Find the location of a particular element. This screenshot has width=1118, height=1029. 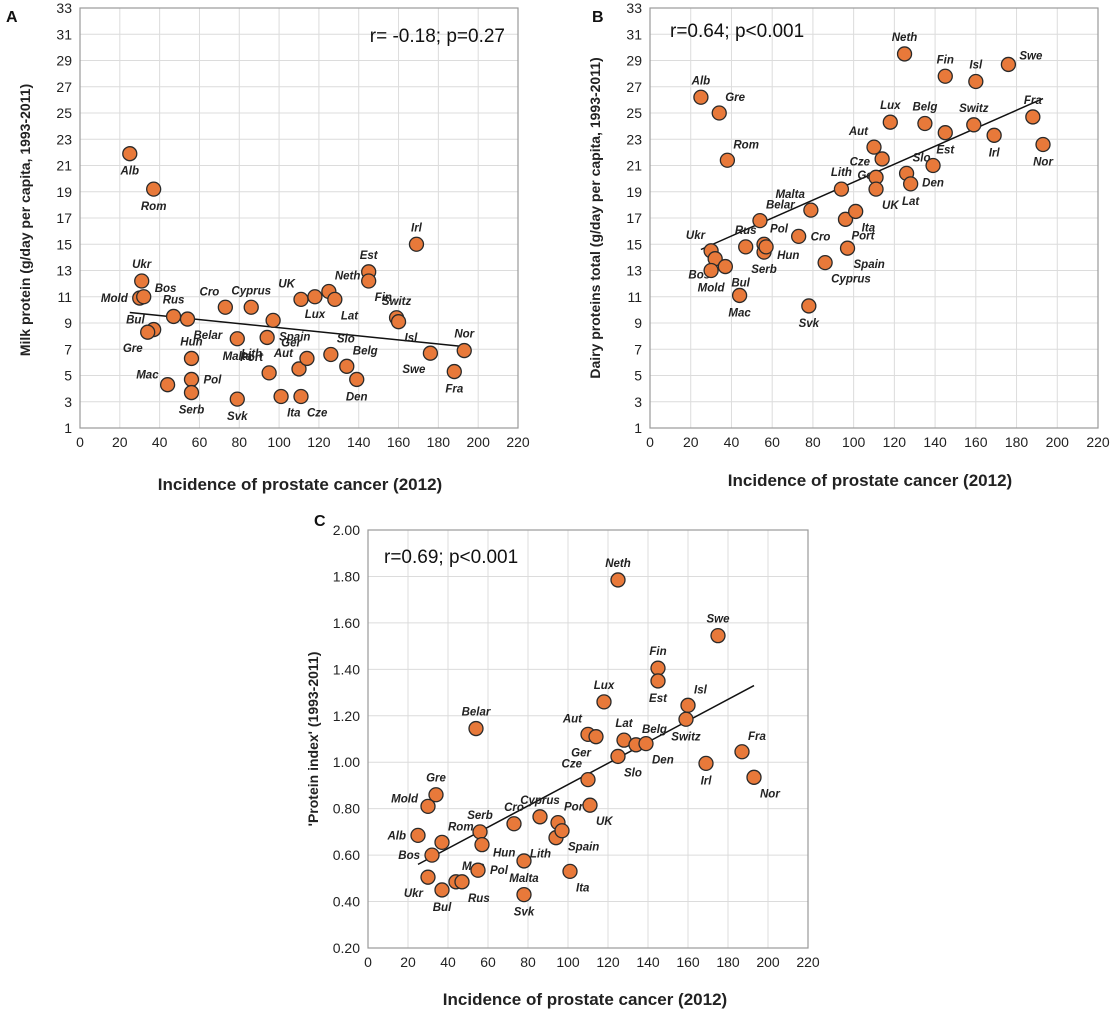

y-tick-label: 1 is located at coordinates (638, 428).